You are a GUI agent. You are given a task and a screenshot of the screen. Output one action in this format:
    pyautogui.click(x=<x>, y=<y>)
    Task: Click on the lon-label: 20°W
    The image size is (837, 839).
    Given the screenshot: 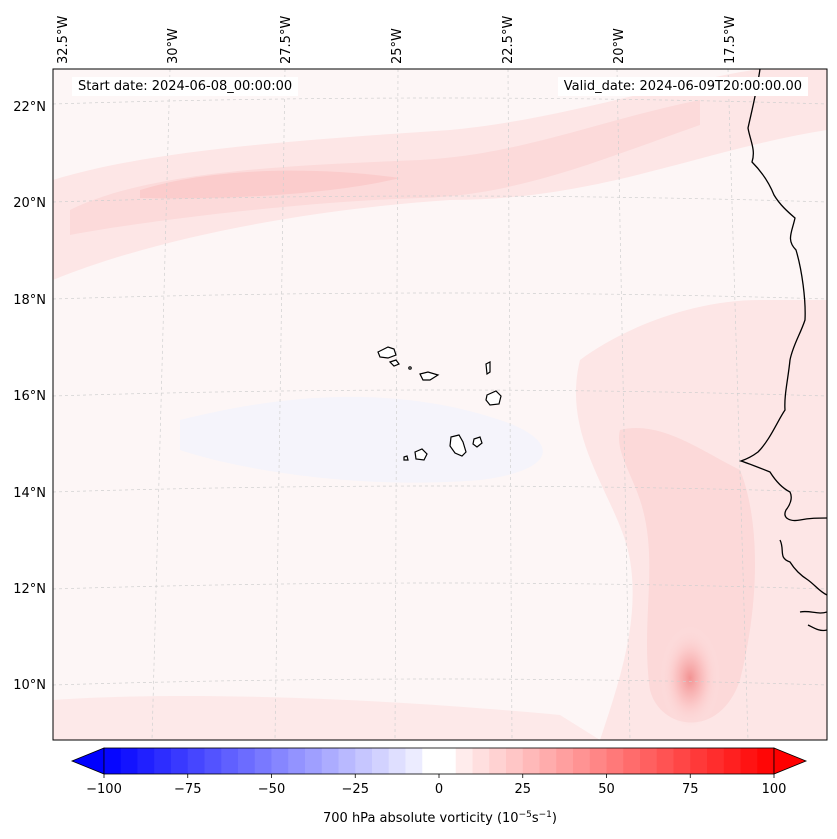 What is the action you would take?
    pyautogui.click(x=619, y=46)
    